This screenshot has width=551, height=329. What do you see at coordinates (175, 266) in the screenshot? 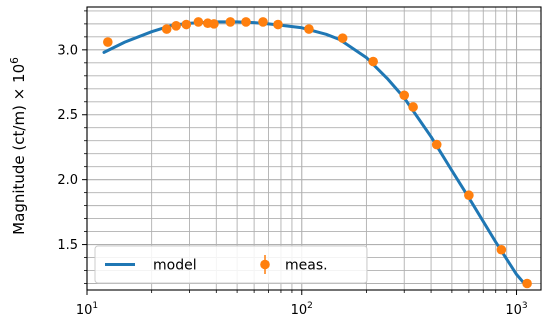
I see `legend-model-label: model` at bounding box center [175, 266].